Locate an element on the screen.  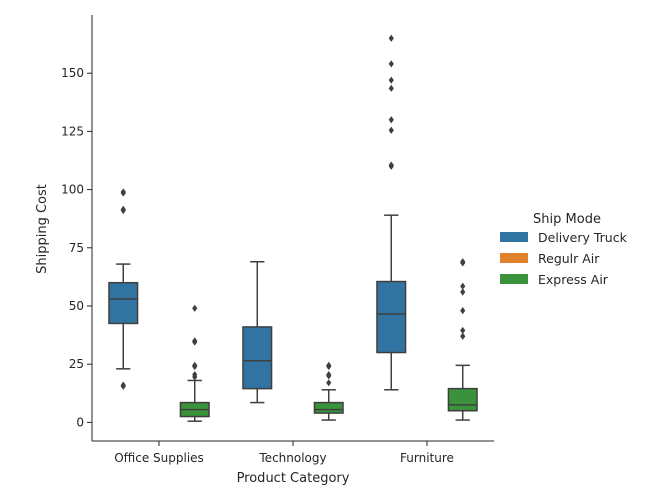
x-tick-label: Technology is located at coordinates (292, 458).